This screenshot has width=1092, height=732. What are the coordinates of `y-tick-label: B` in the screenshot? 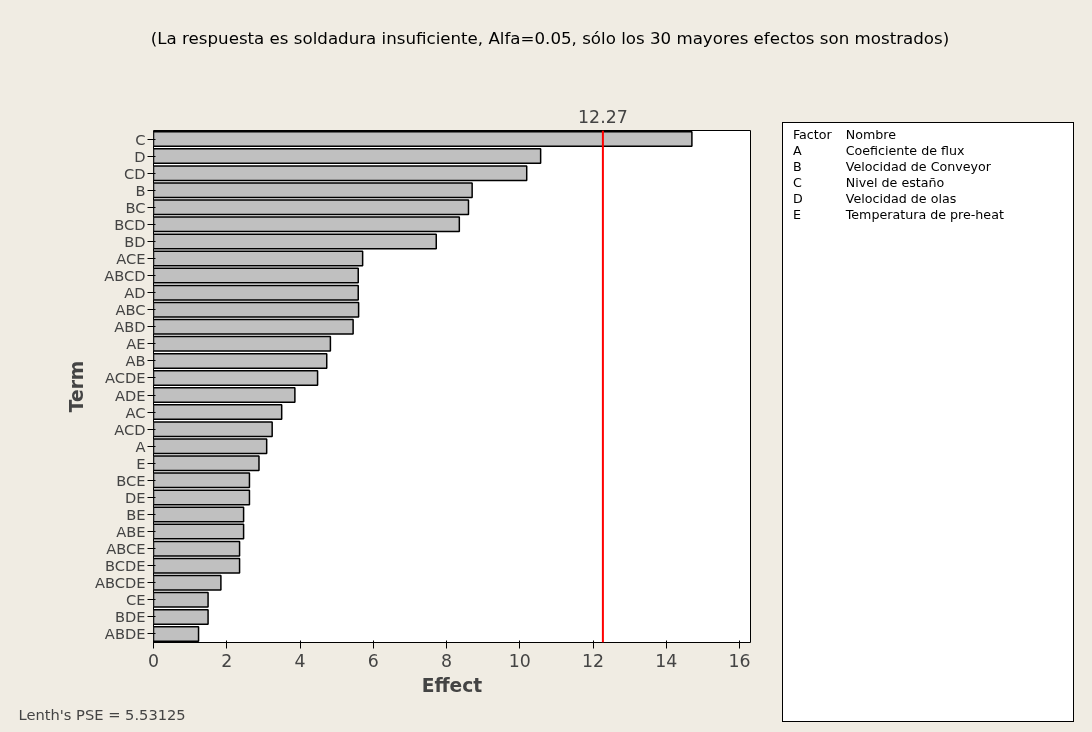 It's located at (140, 190).